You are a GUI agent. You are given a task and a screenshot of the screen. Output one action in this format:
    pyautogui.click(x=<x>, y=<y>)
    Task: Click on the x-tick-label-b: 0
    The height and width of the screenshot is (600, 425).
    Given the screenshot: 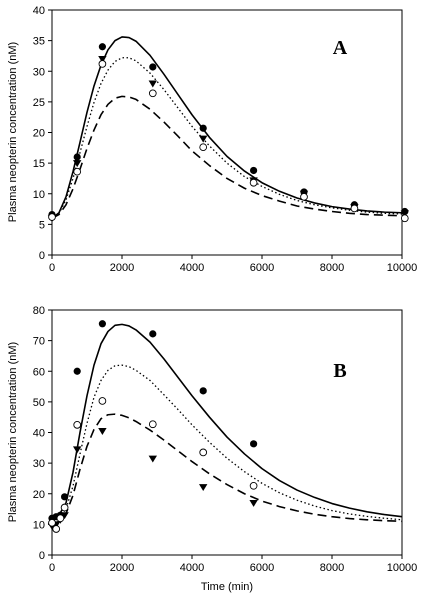 What is the action you would take?
    pyautogui.click(x=52, y=568)
    